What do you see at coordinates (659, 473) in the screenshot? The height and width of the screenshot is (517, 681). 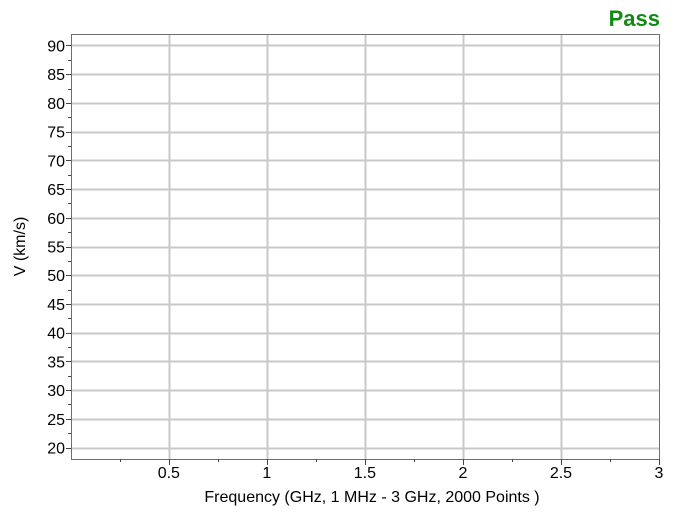 I see `x-tick-label: 3` at bounding box center [659, 473].